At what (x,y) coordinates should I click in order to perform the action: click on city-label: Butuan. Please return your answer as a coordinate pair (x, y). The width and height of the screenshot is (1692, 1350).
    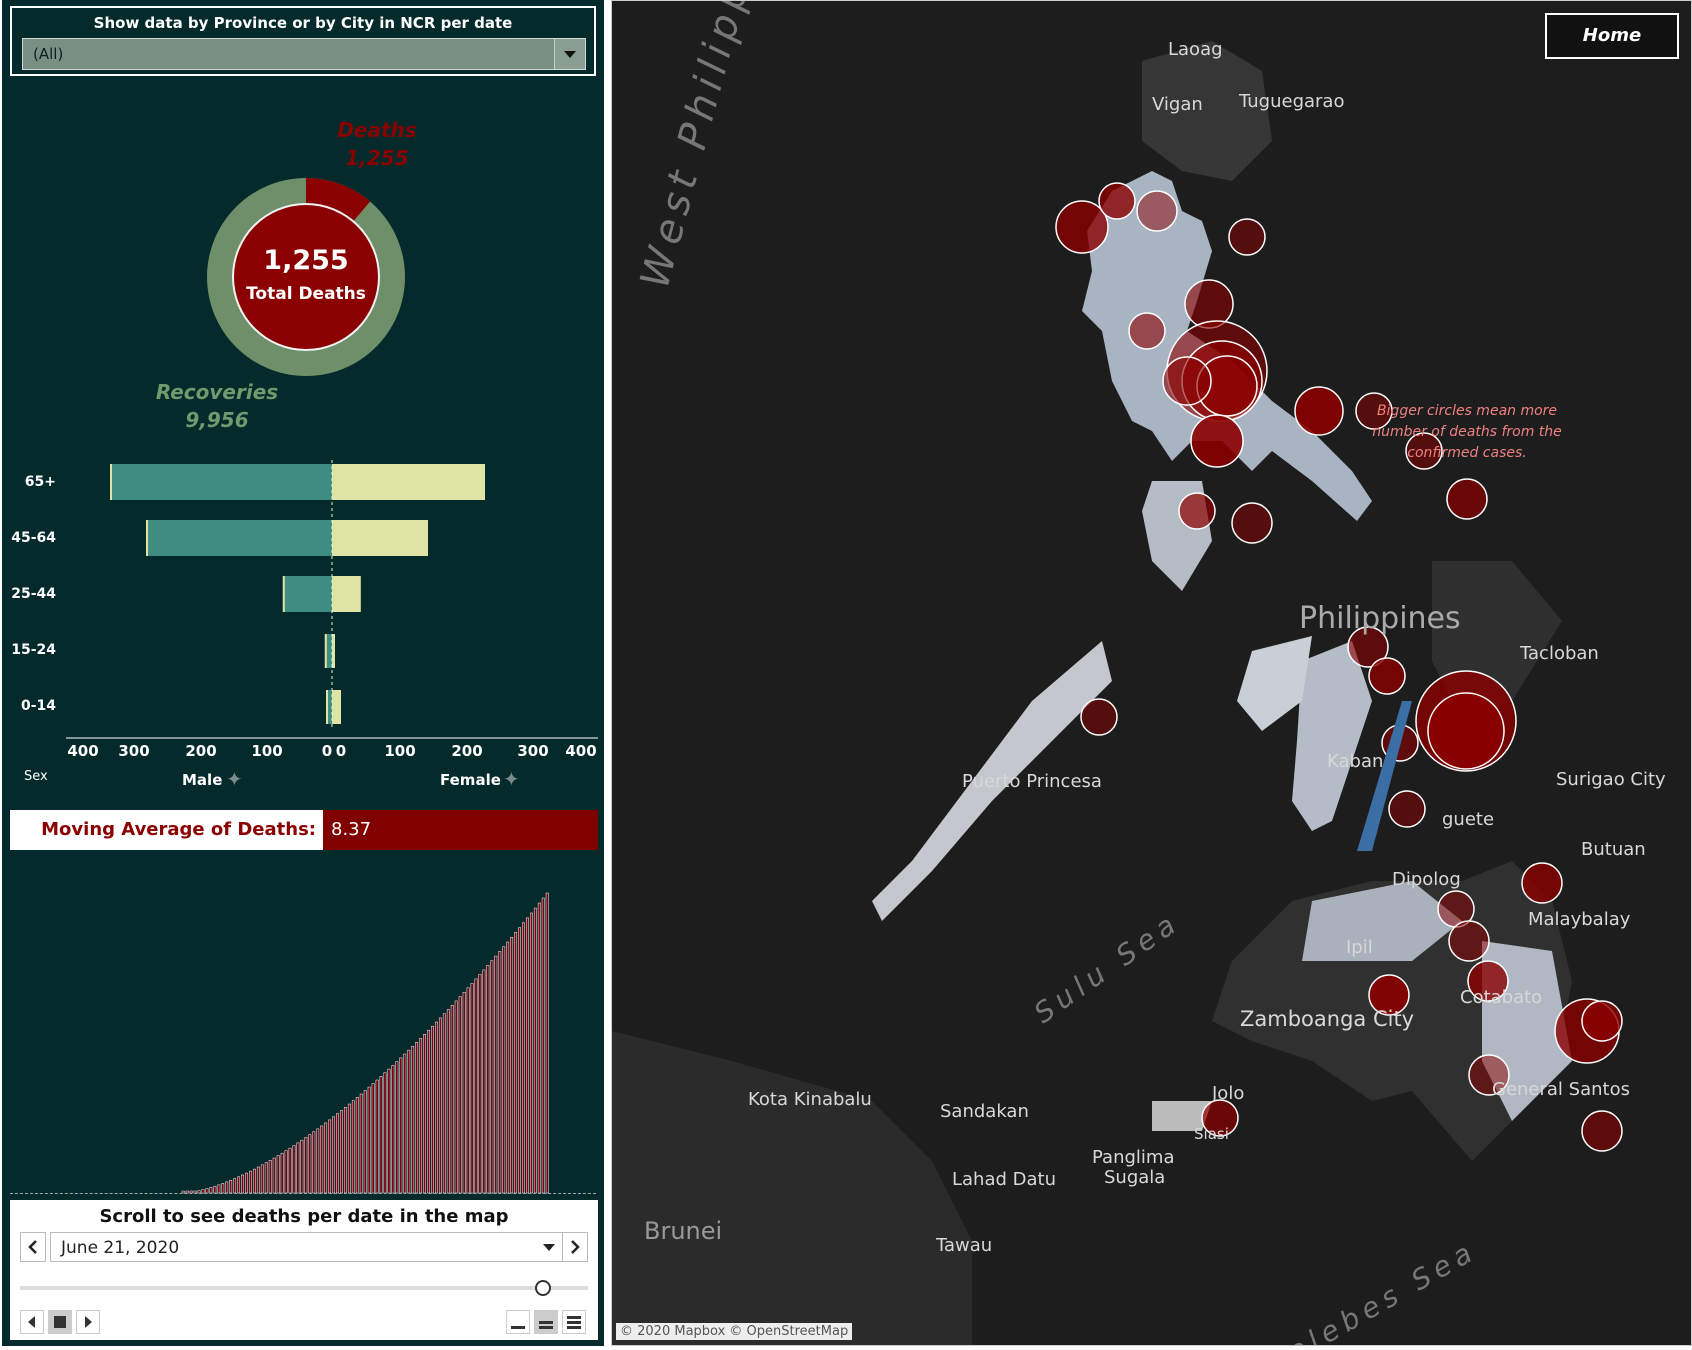
    Looking at the image, I should click on (1613, 849).